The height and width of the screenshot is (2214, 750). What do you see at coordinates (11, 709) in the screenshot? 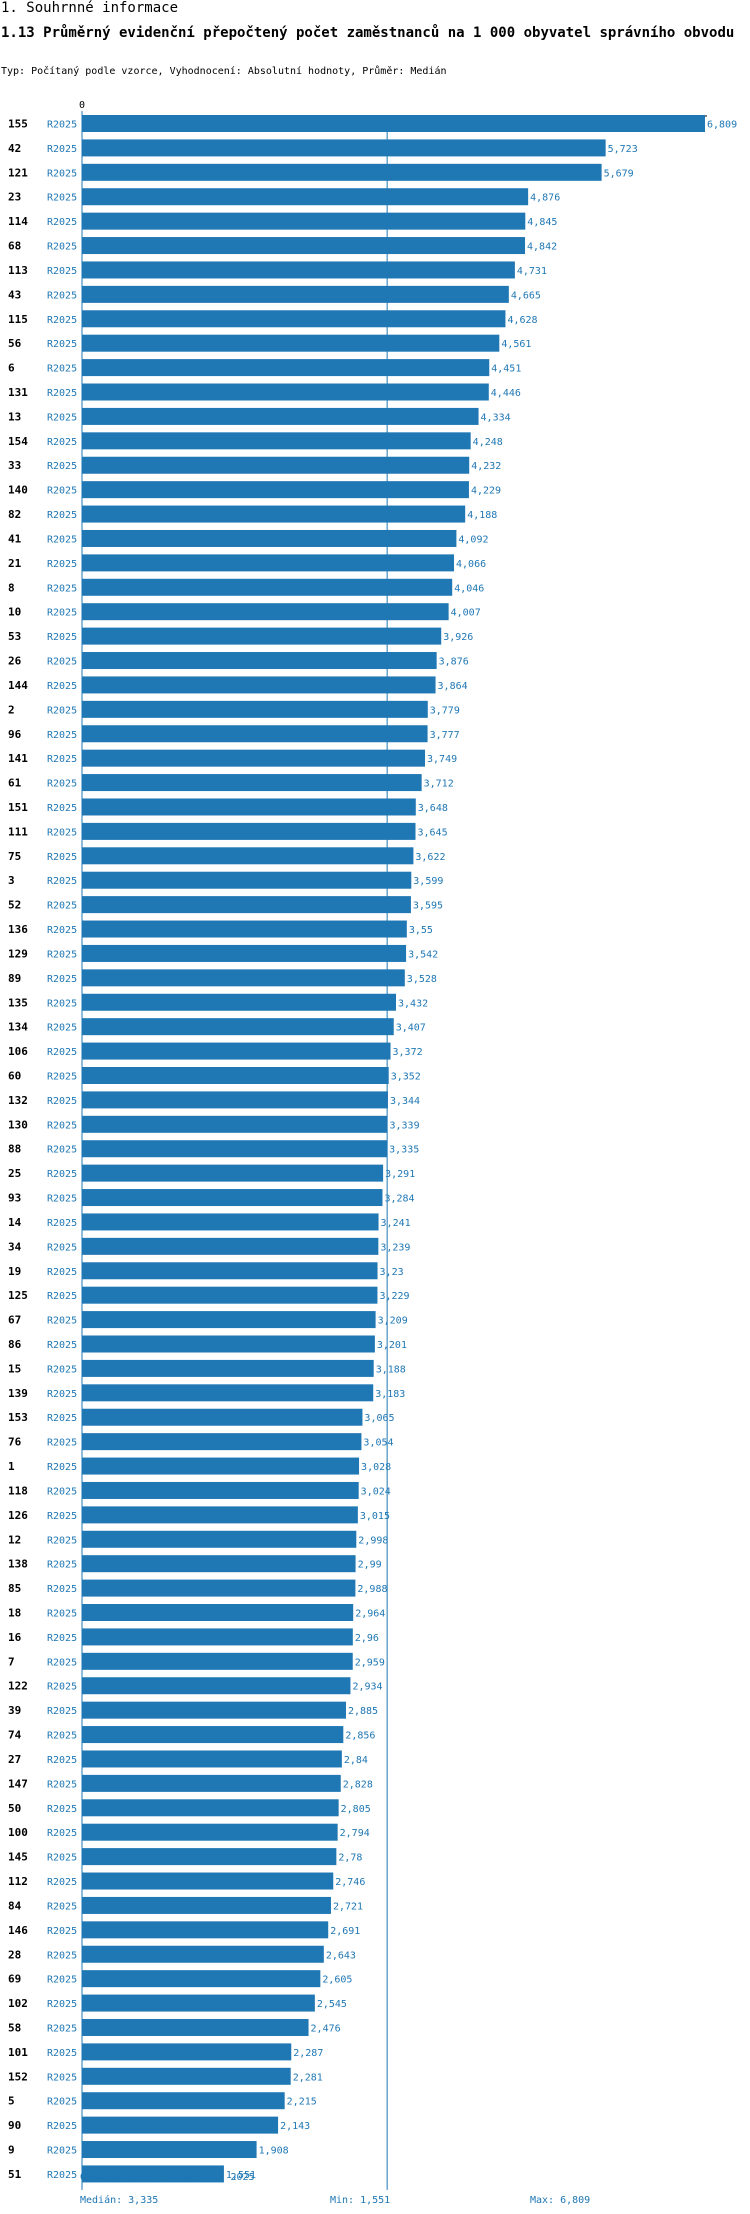
I see `category-label: 2` at bounding box center [11, 709].